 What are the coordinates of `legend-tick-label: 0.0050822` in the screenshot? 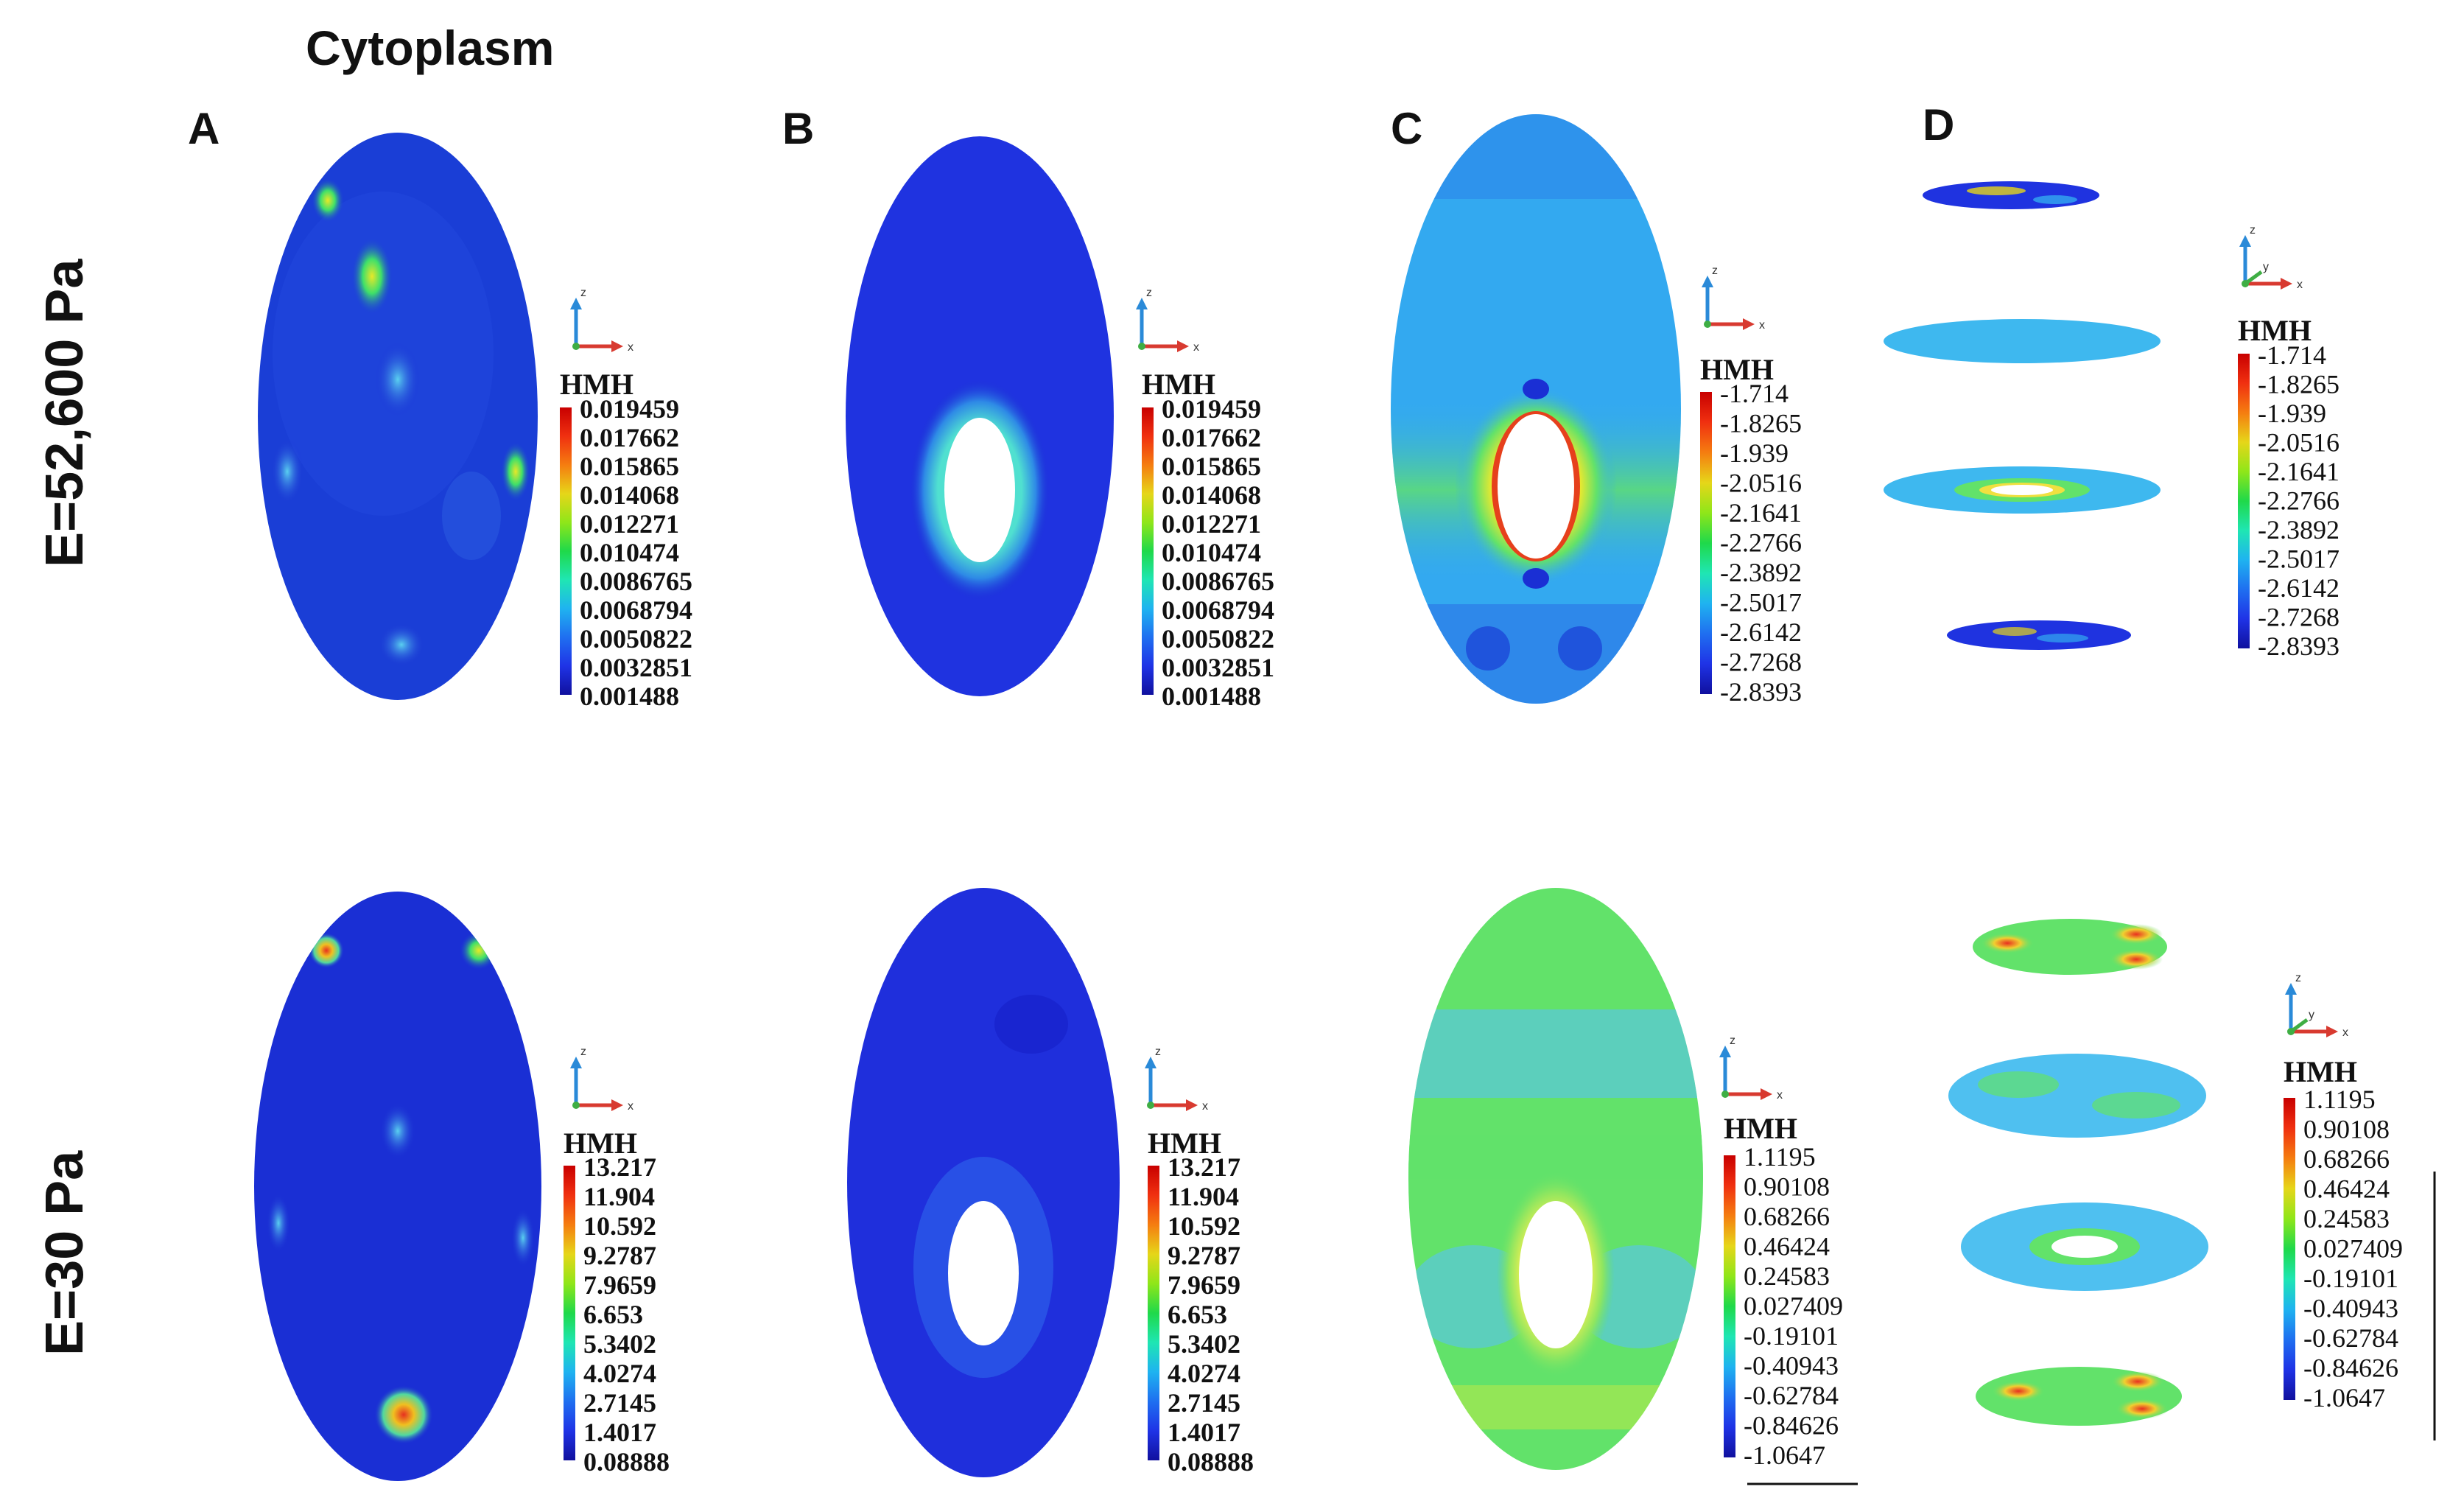 It's located at (1218, 639).